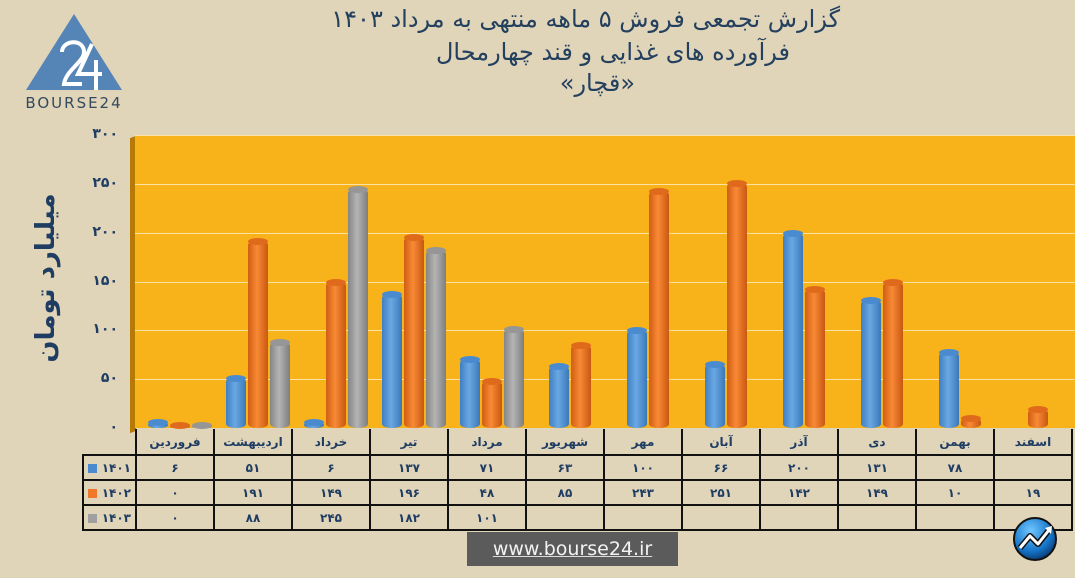 This screenshot has width=1075, height=578. Describe the element at coordinates (877, 442) in the screenshot. I see `table-header-cell: دی` at that location.